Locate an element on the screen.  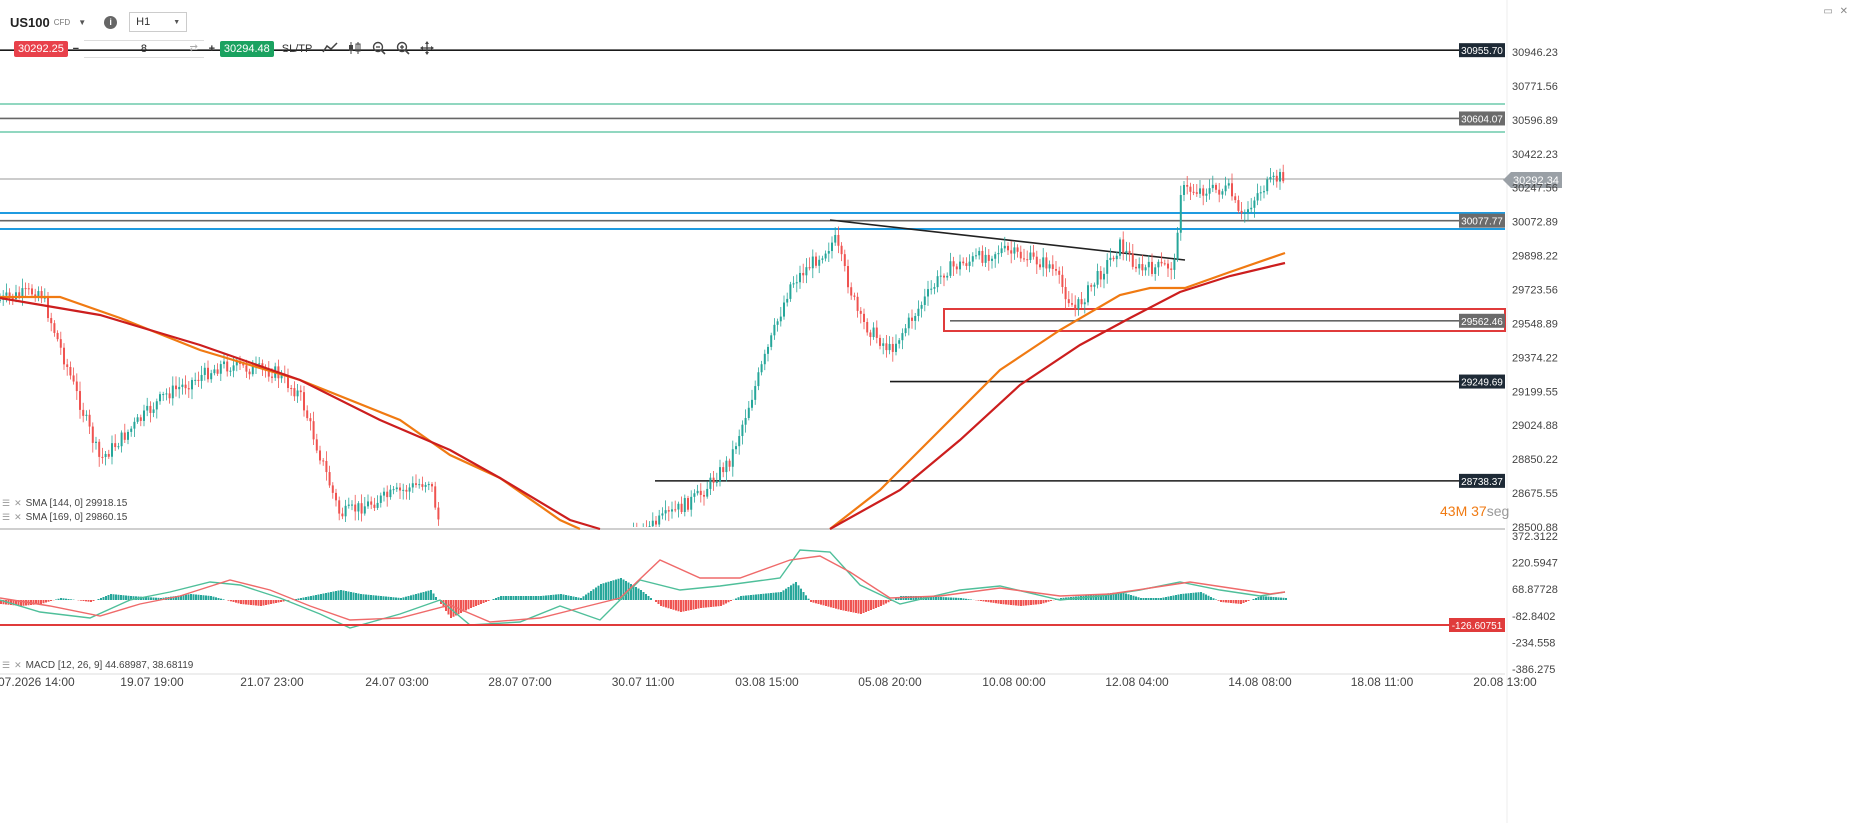
move-icon is located at coordinates (427, 49).